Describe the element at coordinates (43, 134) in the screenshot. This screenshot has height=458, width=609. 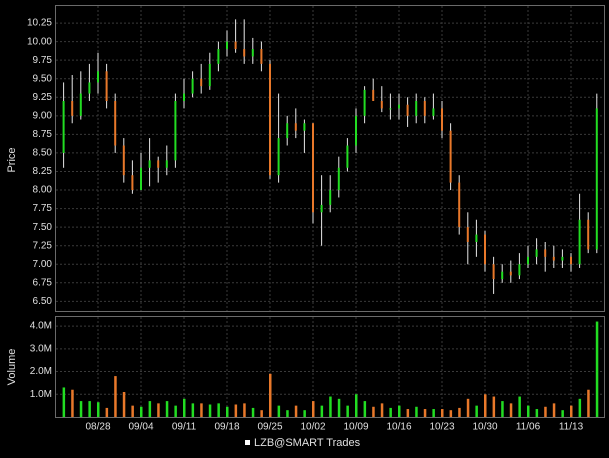
I see `y-tick-label: 8.75` at that location.